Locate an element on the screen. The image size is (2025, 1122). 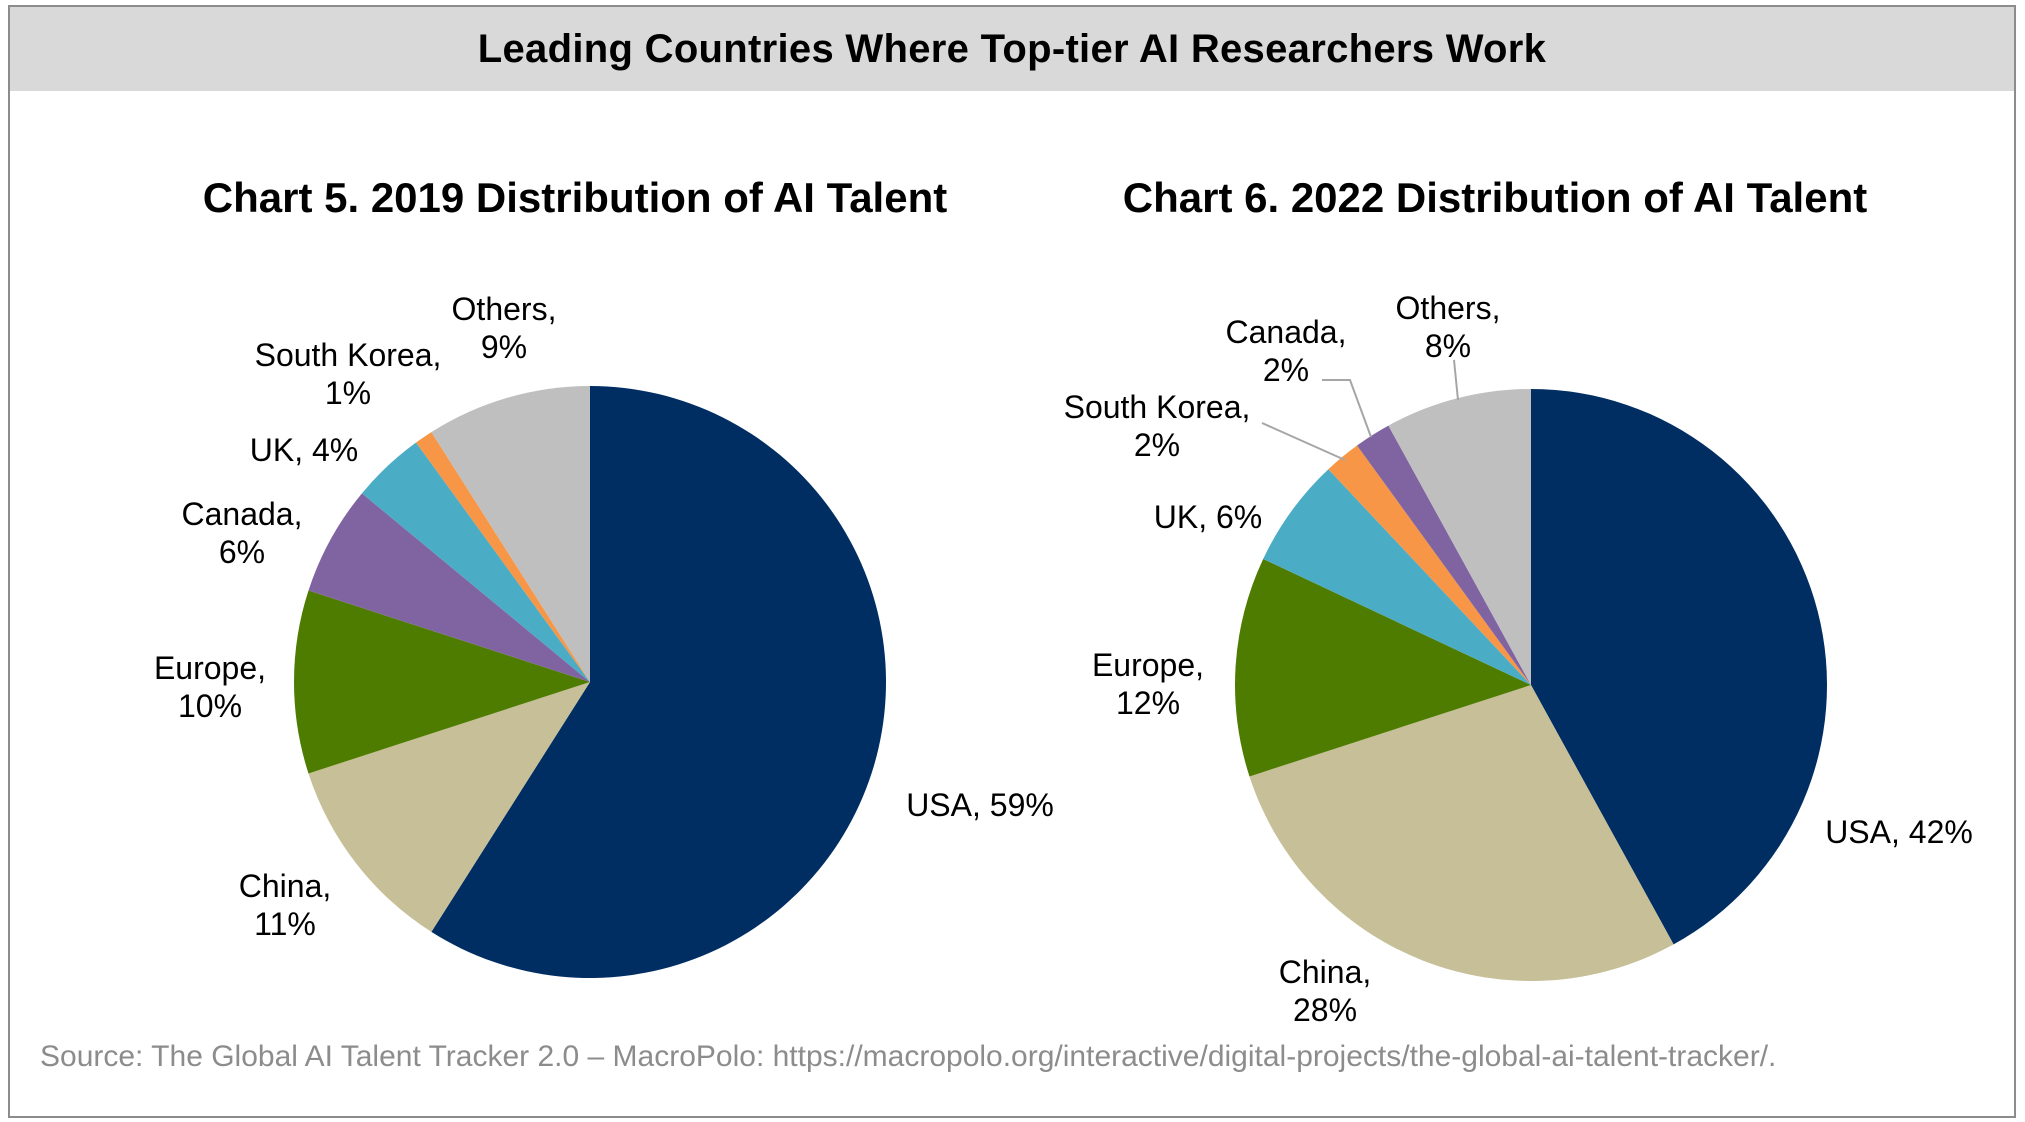
slice-label-usa: USA, 59% is located at coordinates (980, 805).